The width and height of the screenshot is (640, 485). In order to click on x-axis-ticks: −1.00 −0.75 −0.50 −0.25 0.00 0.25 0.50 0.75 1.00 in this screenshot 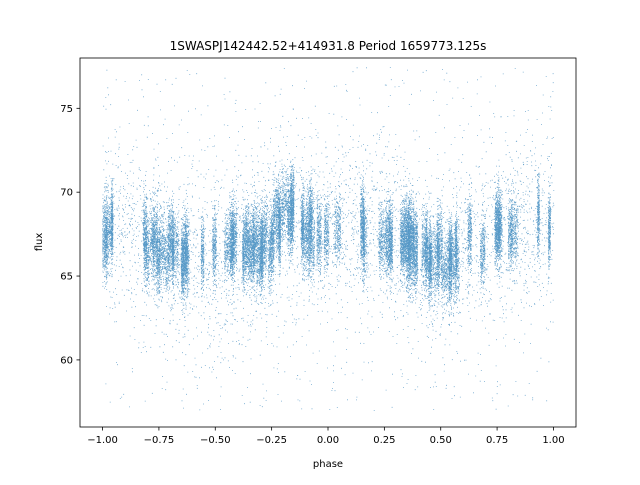, I will do `click(326, 436)`.